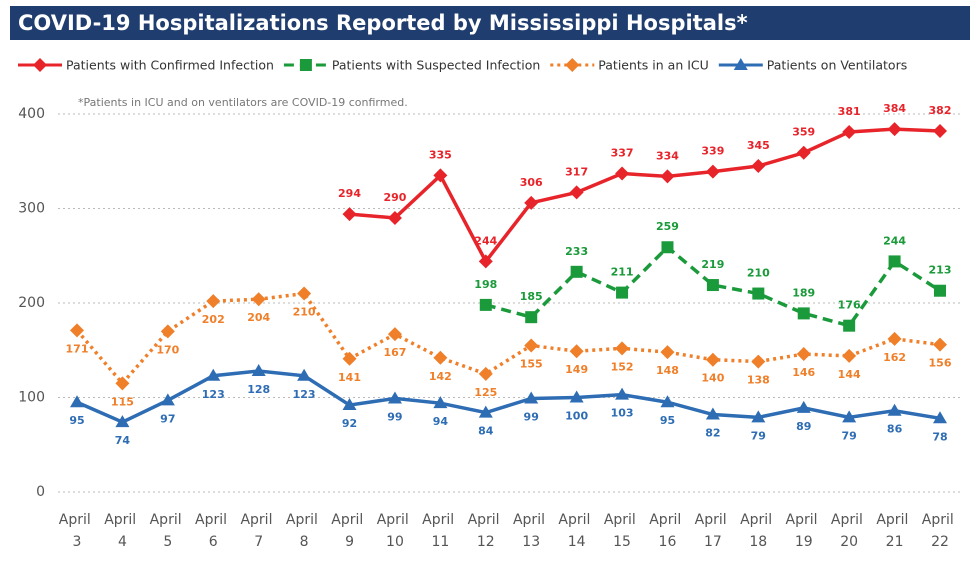 Image resolution: width=980 pixels, height=563 pixels. I want to click on data-label: 189, so click(803, 292).